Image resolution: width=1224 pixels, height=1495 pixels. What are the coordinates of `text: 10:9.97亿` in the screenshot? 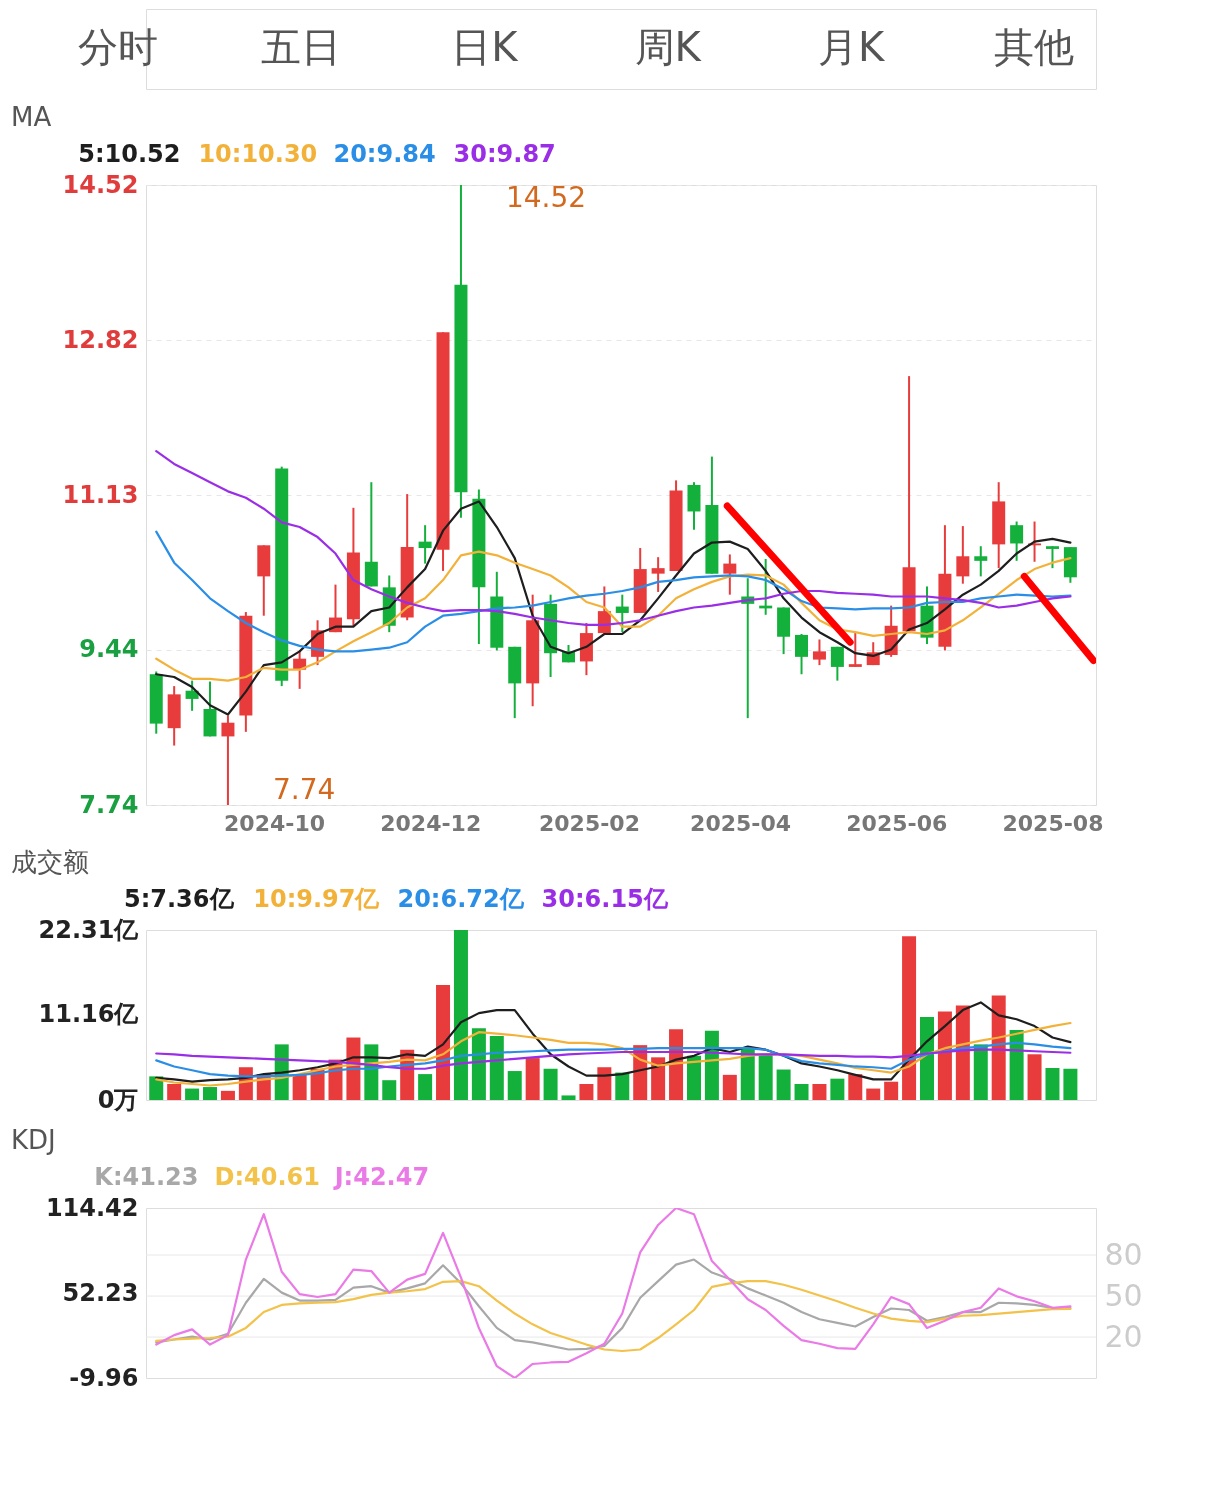 It's located at (317, 899).